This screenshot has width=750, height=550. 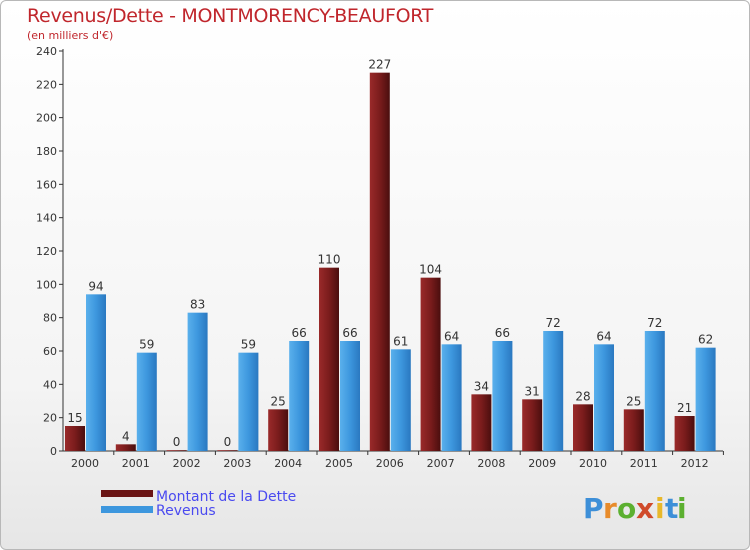 I want to click on logo-letter: o, so click(x=626, y=508).